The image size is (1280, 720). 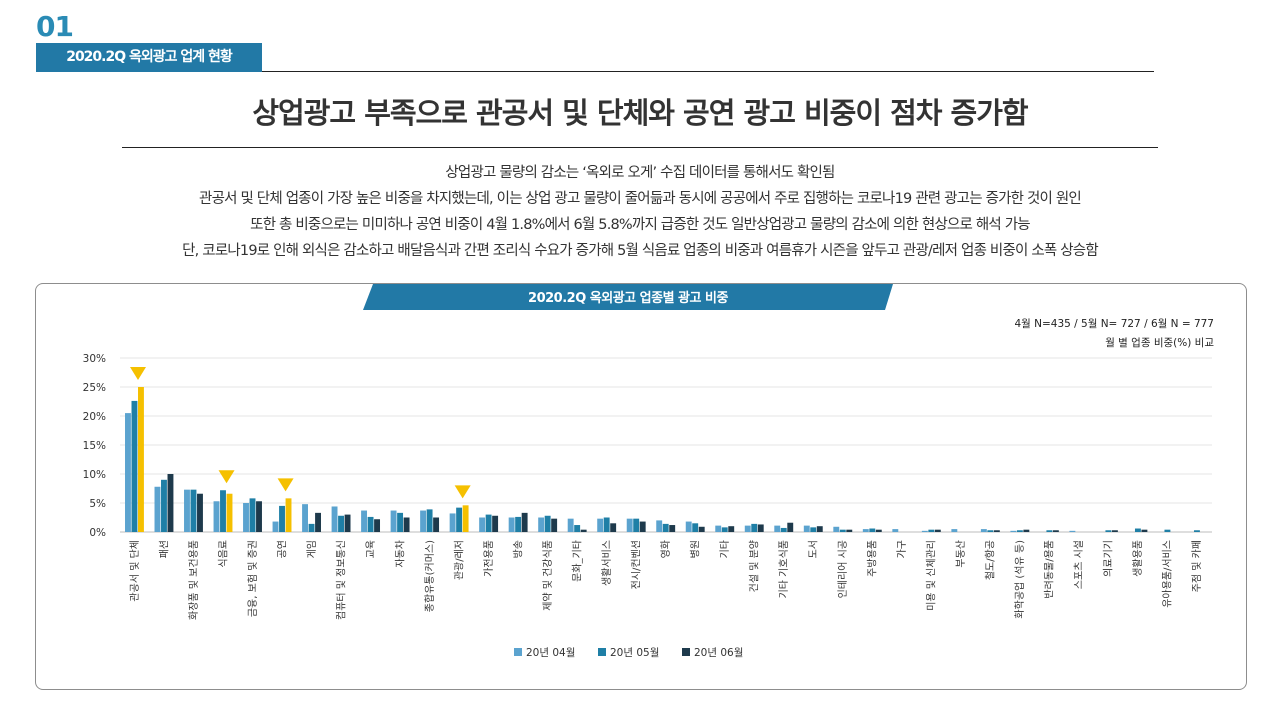 I want to click on x-tick-label: 철도/항공, so click(x=991, y=560).